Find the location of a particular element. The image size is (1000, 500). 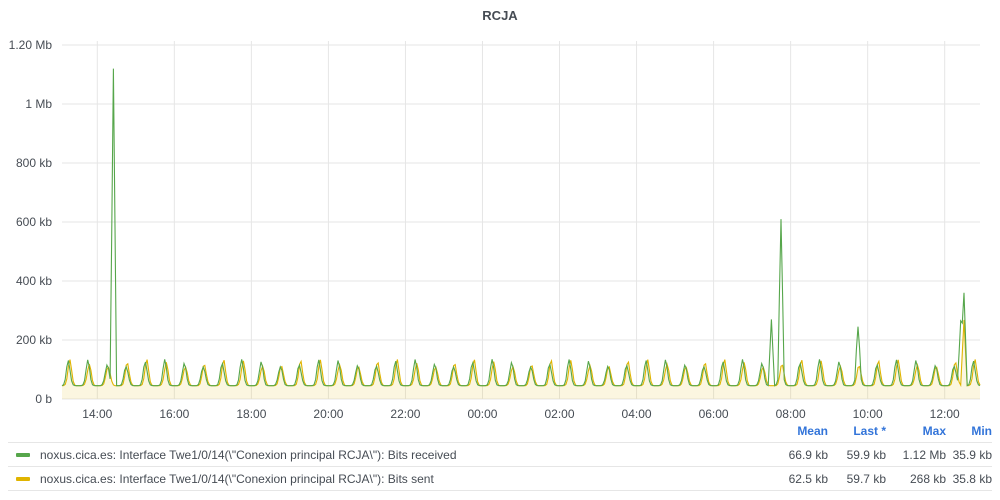

legend-swatch-sent is located at coordinates (23, 478).